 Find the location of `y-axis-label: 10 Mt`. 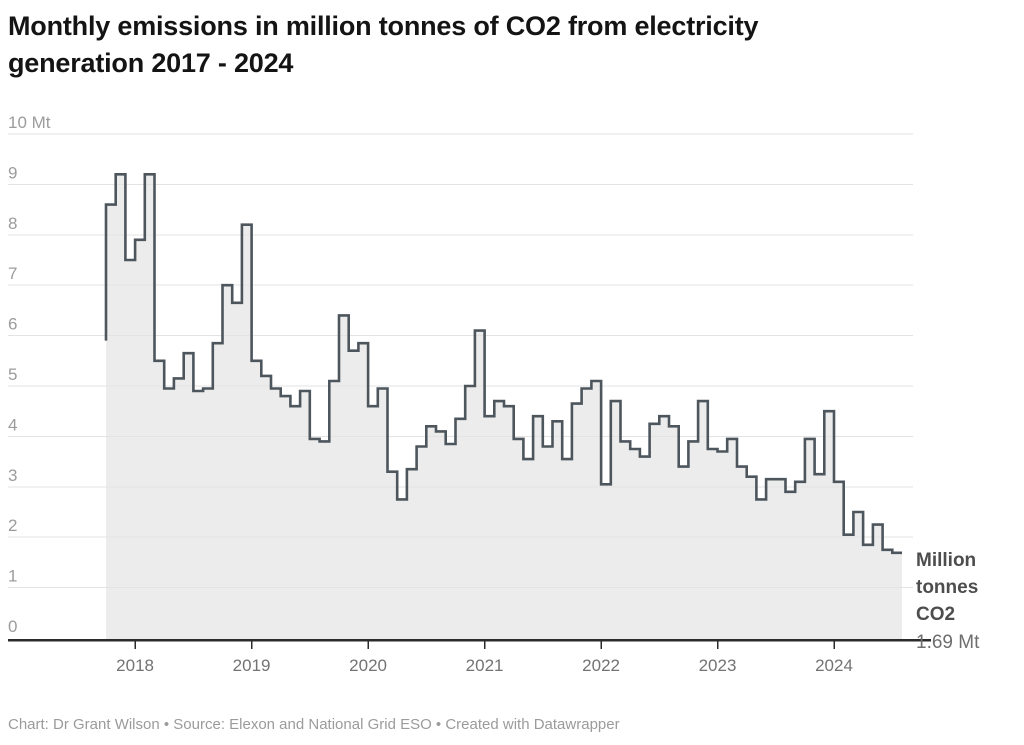

y-axis-label: 10 Mt is located at coordinates (29, 122).